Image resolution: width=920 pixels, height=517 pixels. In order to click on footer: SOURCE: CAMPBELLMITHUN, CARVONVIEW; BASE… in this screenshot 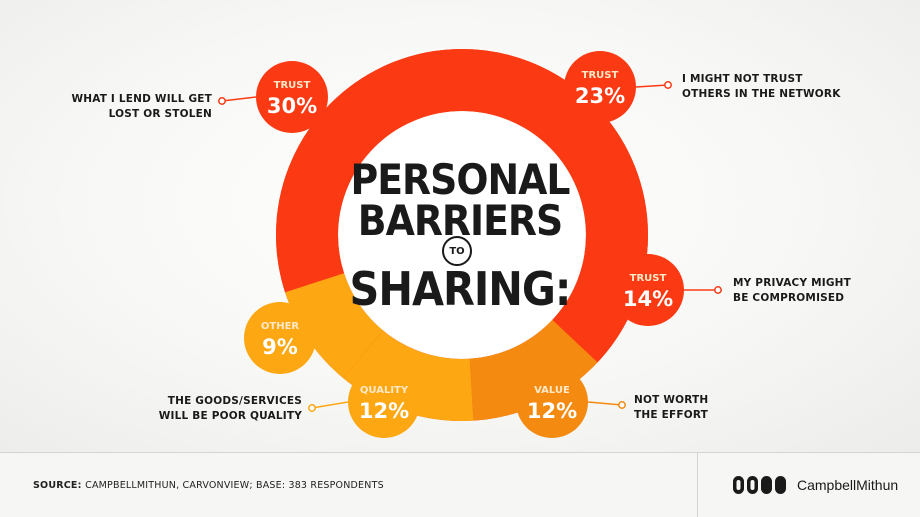, I will do `click(460, 484)`.